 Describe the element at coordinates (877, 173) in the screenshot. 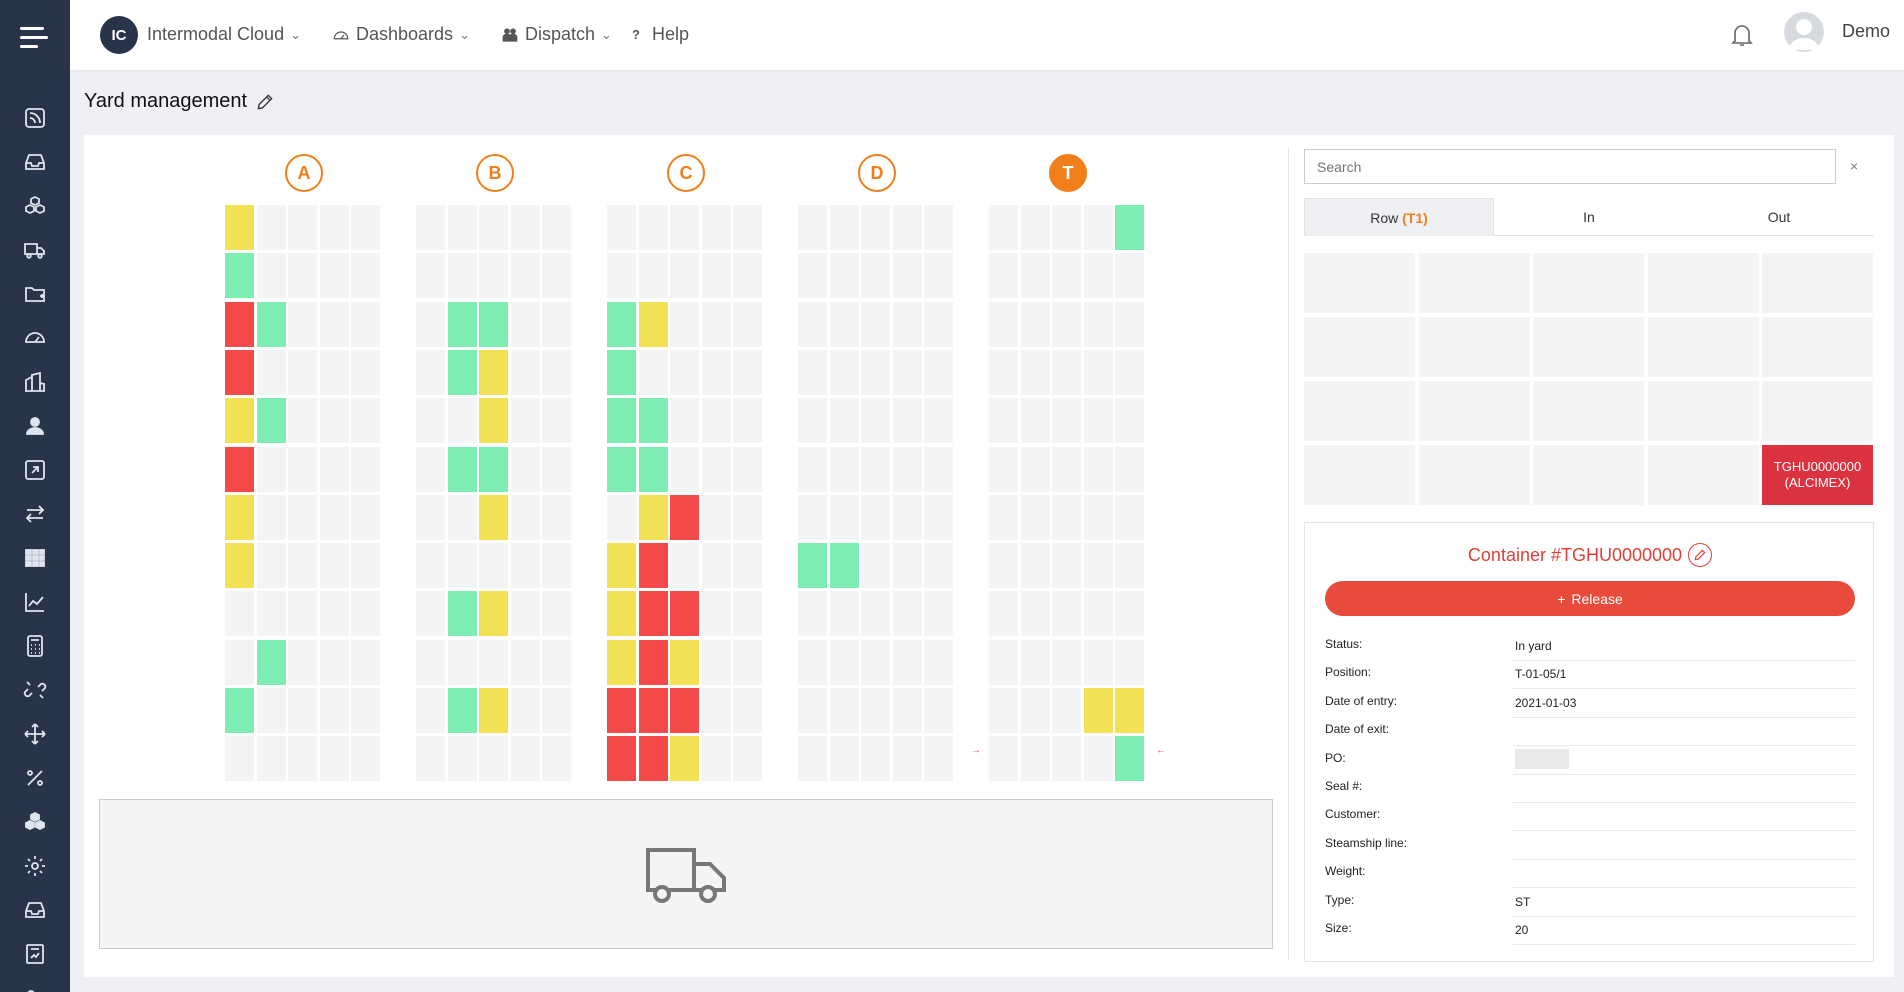

I see `block-label-d: D` at that location.